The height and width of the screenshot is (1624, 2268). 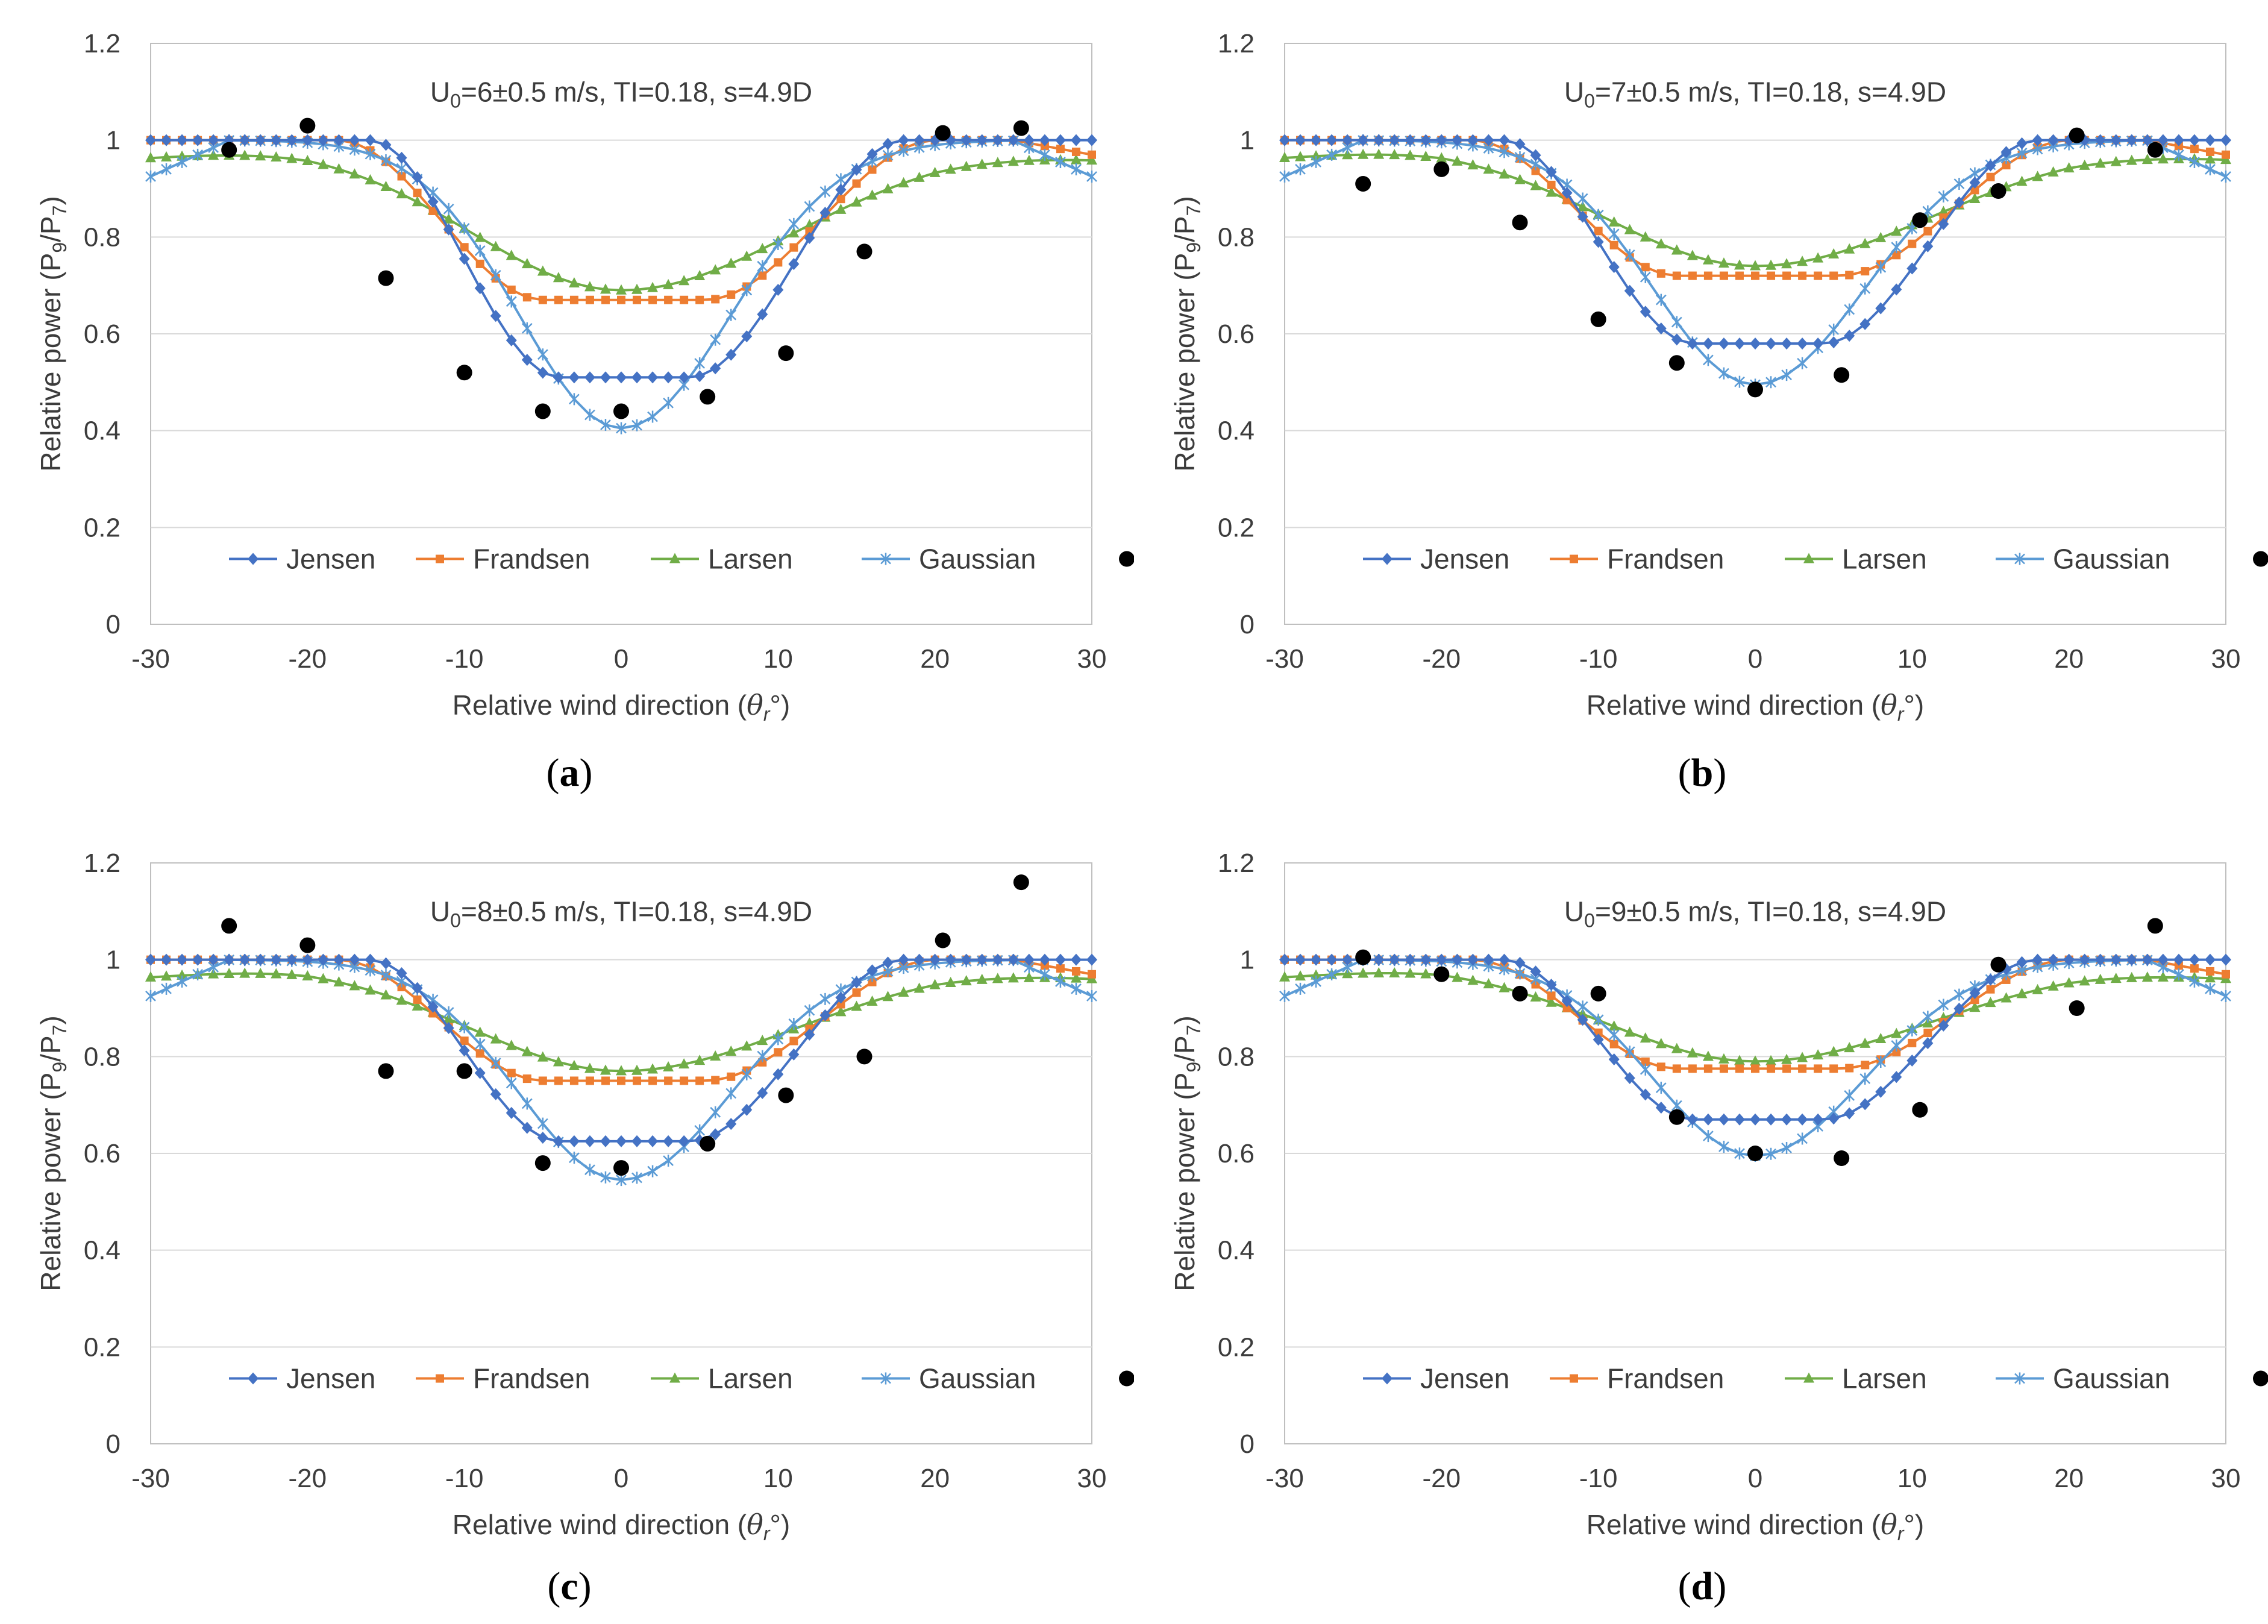 What do you see at coordinates (1236, 1056) in the screenshot?
I see `y-tick-label: 0.8` at bounding box center [1236, 1056].